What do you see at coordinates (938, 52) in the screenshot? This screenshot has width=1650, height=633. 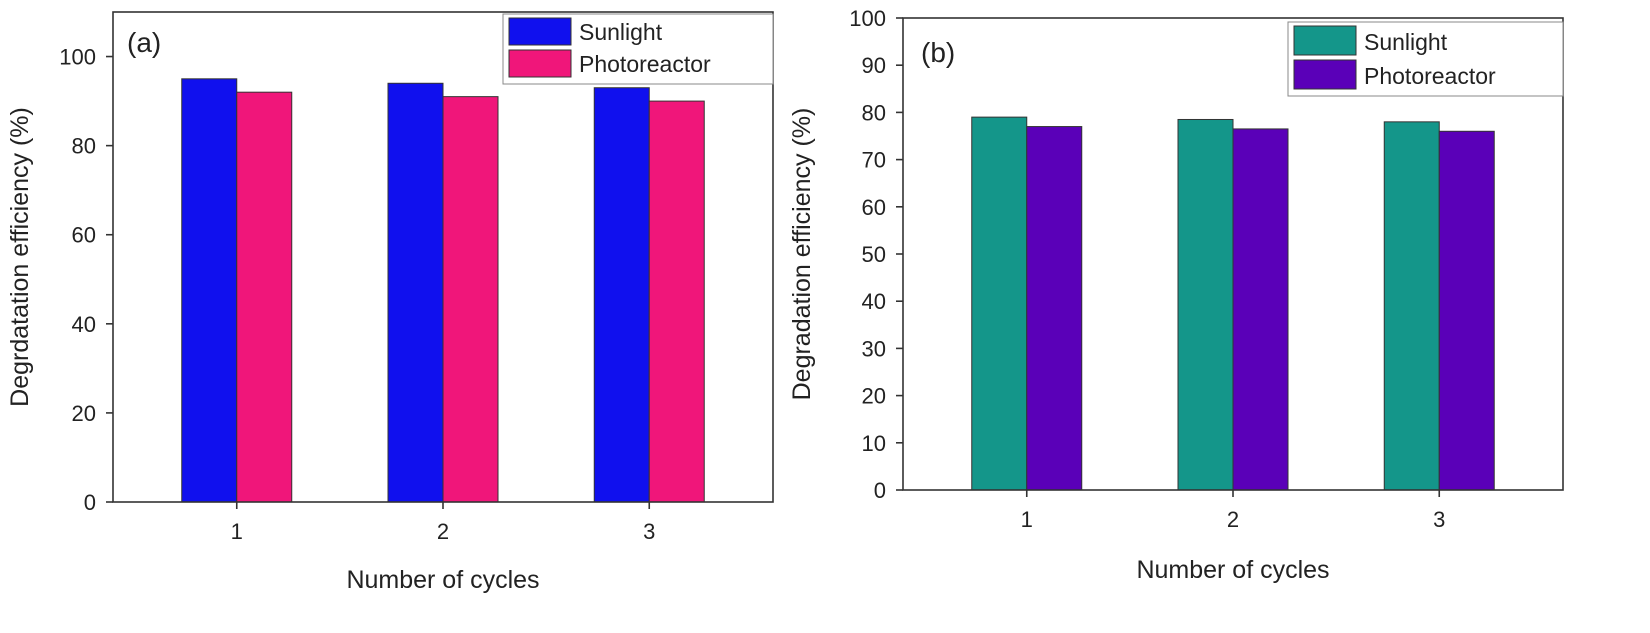 I see `panel-label: (b)` at bounding box center [938, 52].